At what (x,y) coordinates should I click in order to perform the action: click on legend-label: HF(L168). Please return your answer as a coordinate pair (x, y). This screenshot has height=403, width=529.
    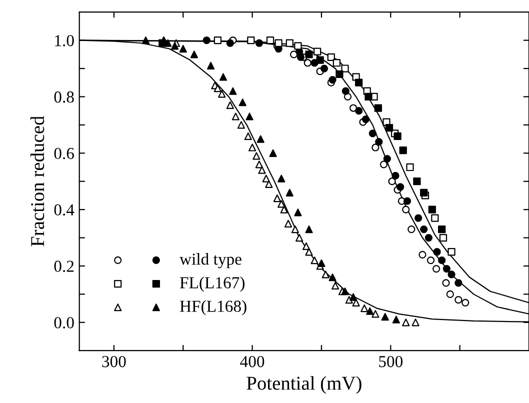
    Looking at the image, I should click on (213, 308).